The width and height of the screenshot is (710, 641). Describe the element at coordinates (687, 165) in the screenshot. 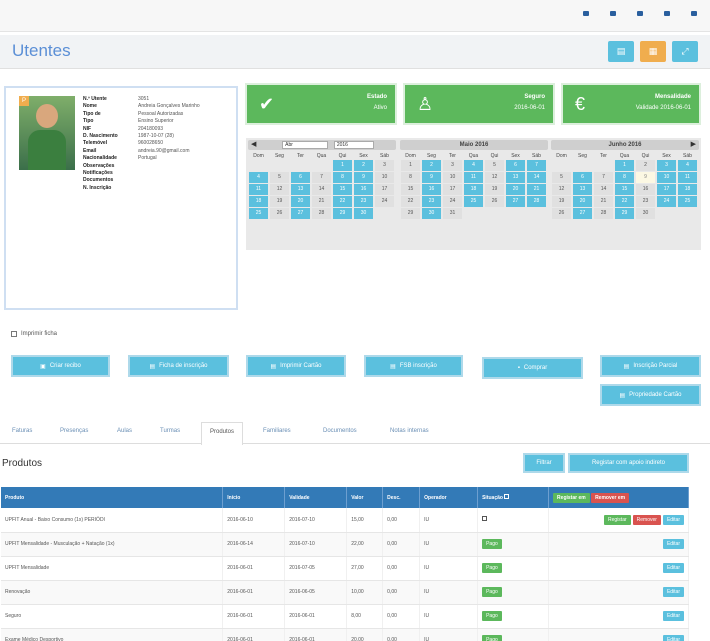

I see `calendar-day: 4` at that location.